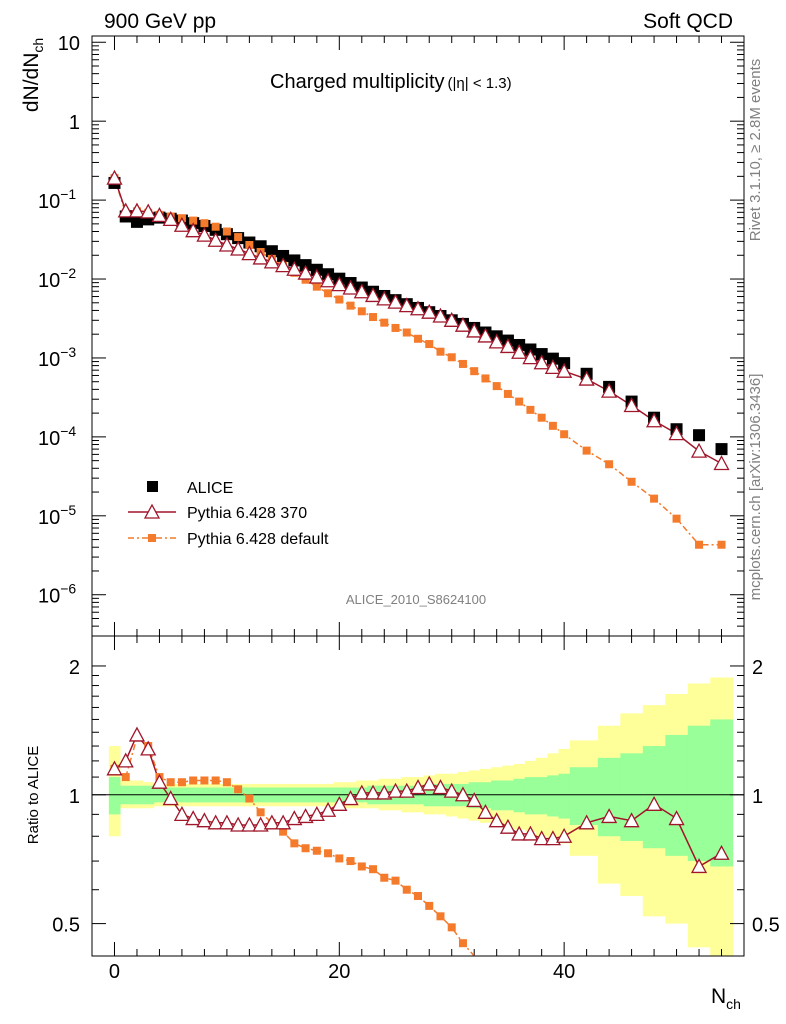  I want to click on x-tick-label: 40, so click(564, 972).